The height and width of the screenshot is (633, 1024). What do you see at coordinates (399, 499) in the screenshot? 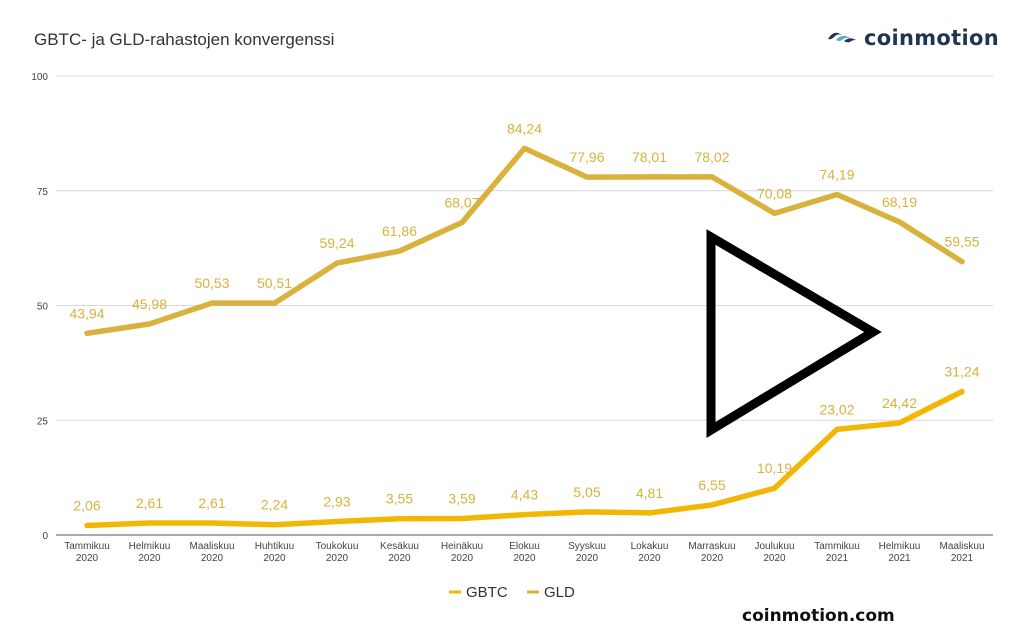
I see `data-label-gbtc: 3,55` at bounding box center [399, 499].